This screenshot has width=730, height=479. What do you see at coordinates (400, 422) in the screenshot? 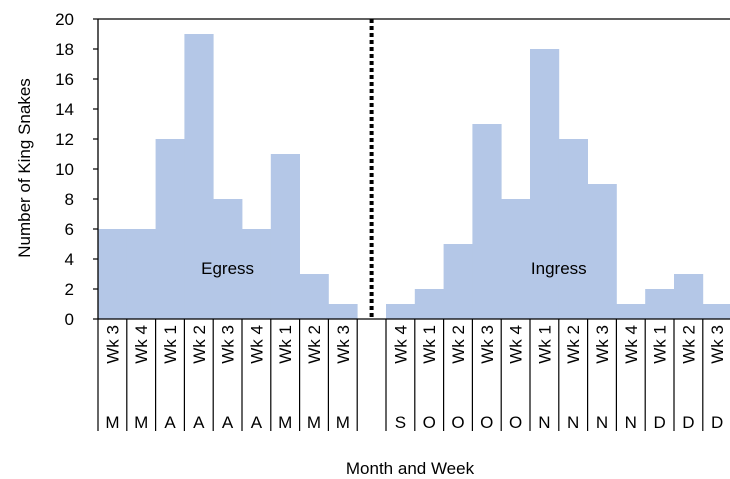
I see `month-tick-label: S` at bounding box center [400, 422].